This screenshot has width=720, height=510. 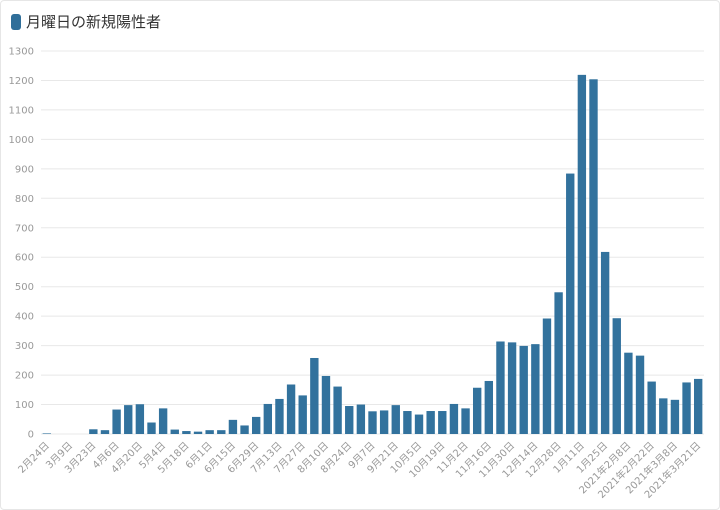 What do you see at coordinates (24, 199) in the screenshot?
I see `y-tick-label: 800` at bounding box center [24, 199].